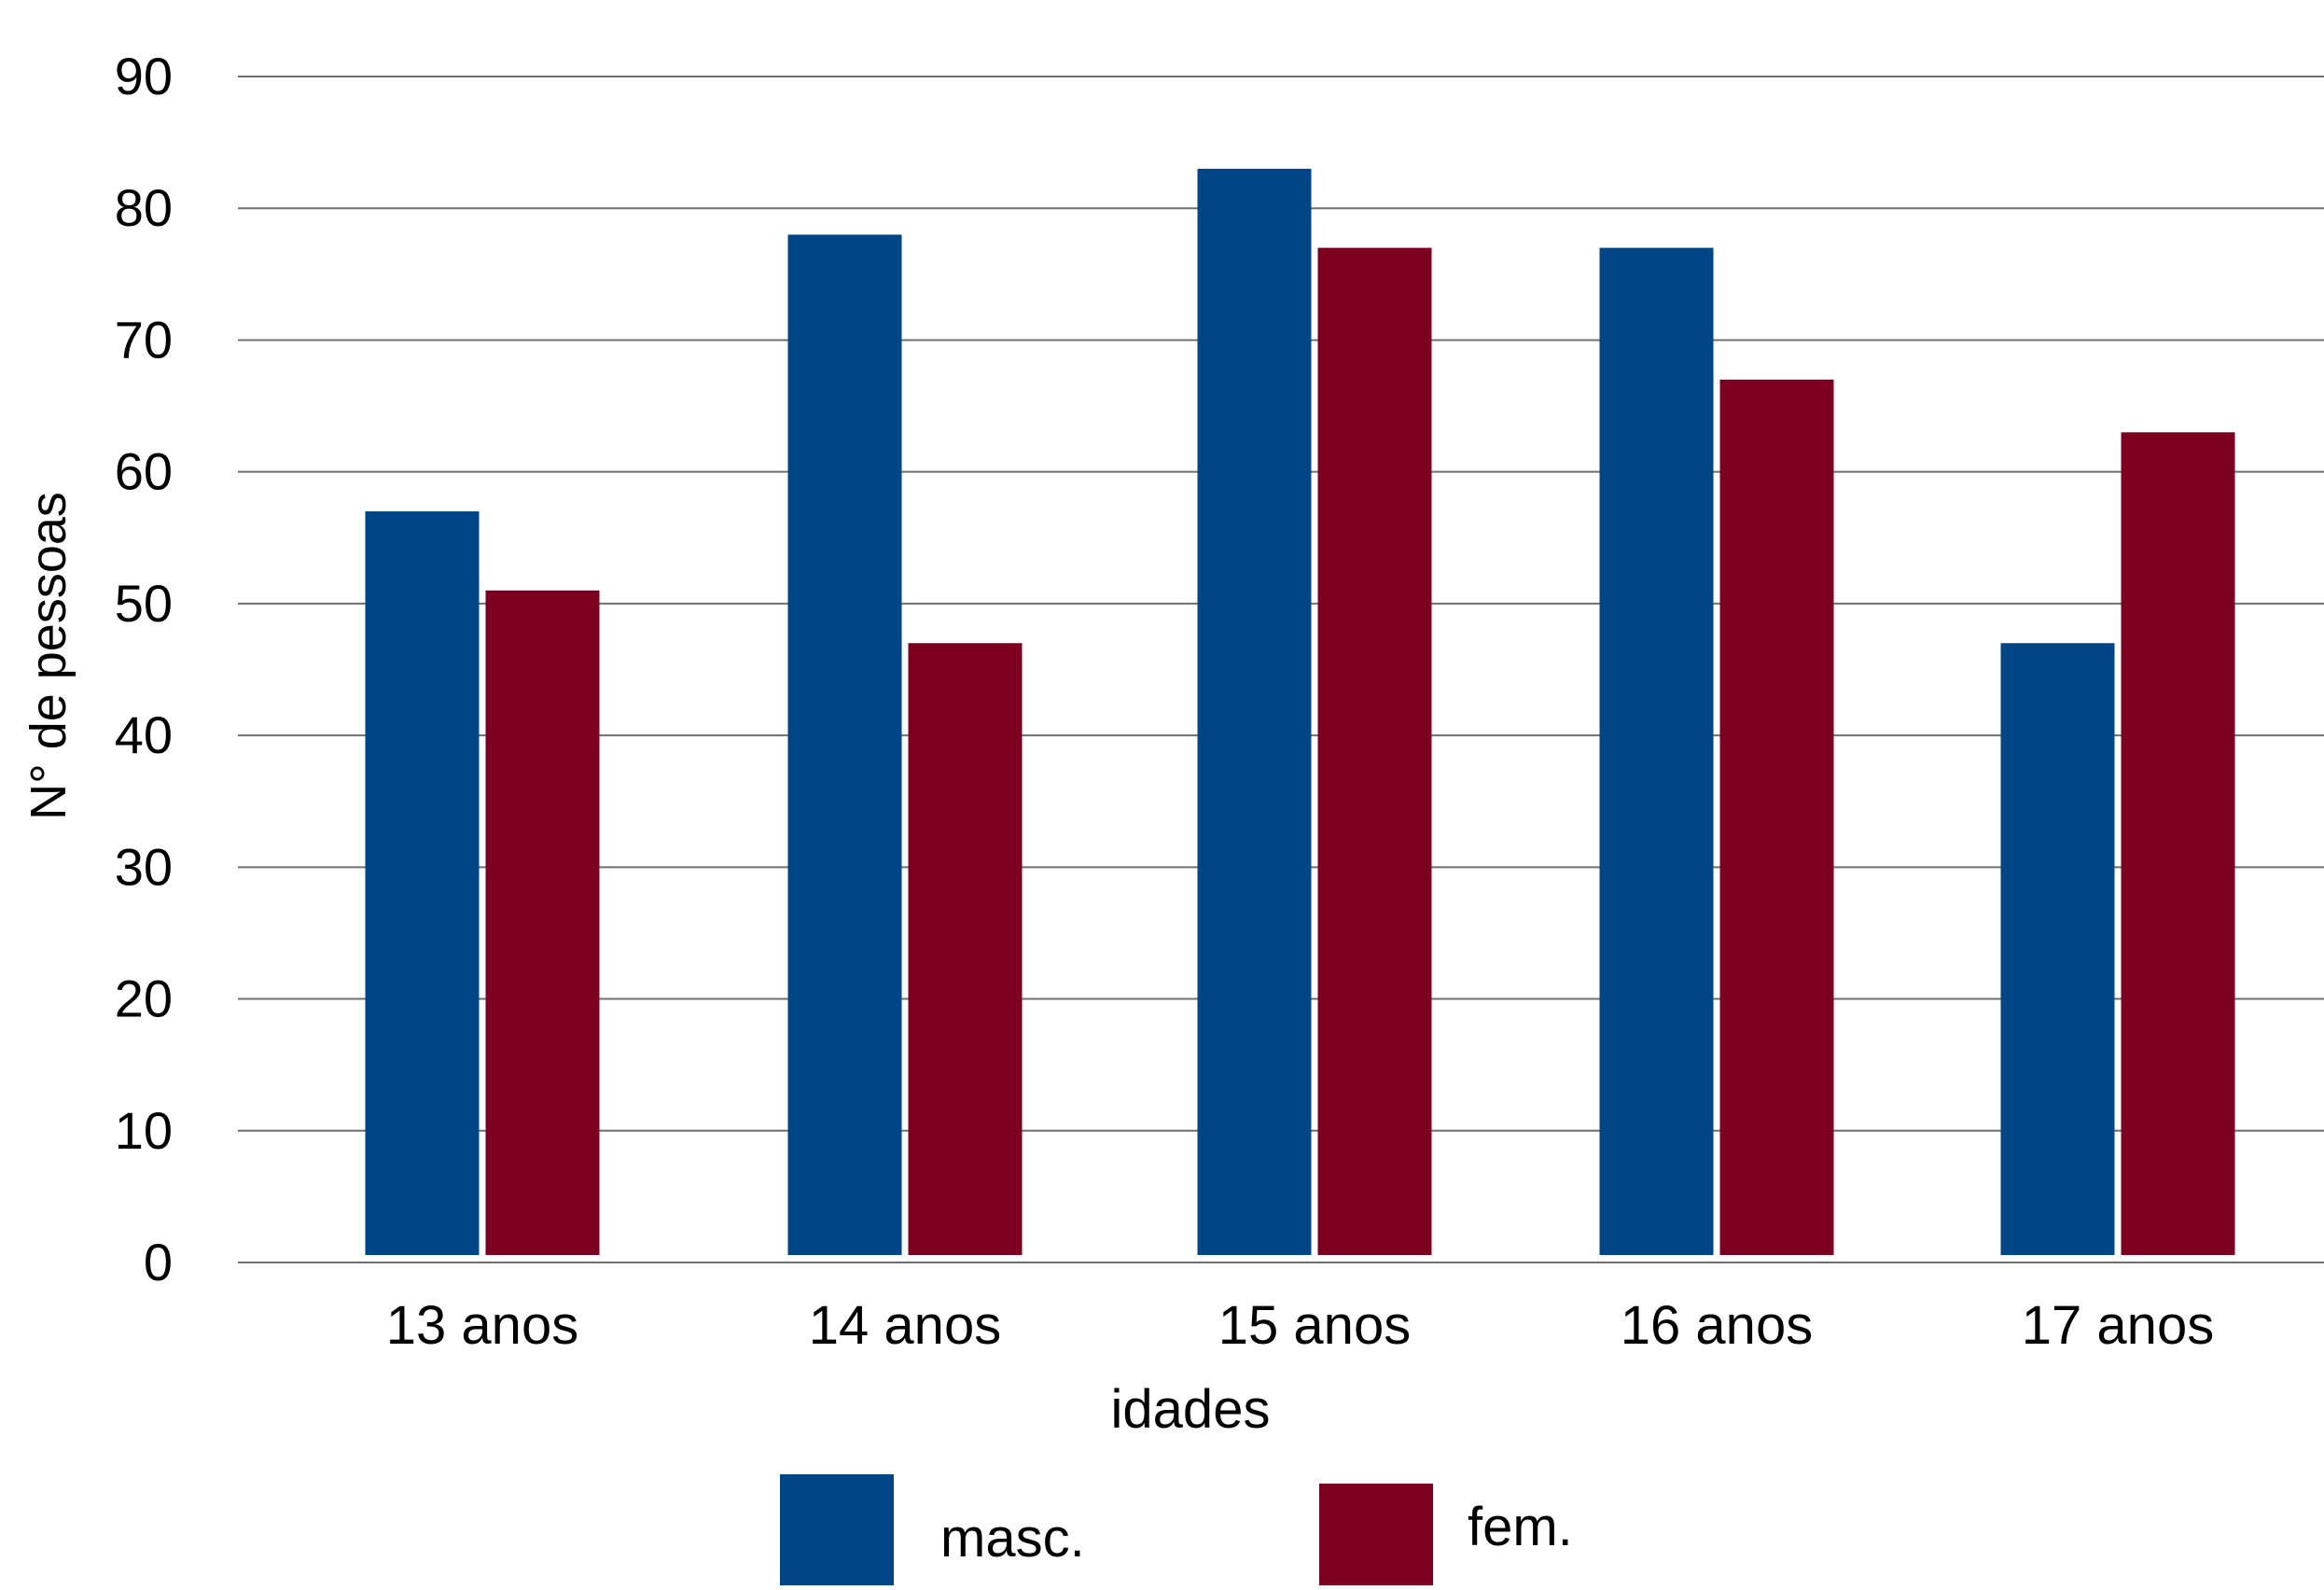 The height and width of the screenshot is (1590, 2324). Describe the element at coordinates (1314, 1325) in the screenshot. I see `x-tick-label: 15 anos` at that location.